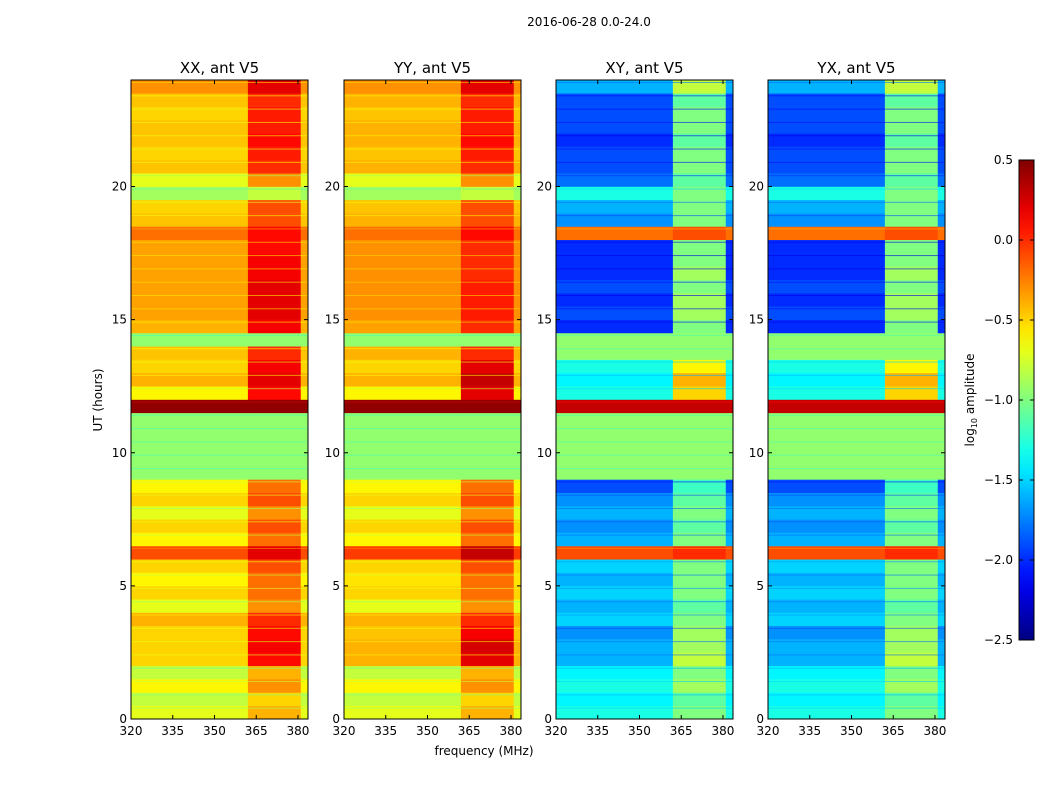 This screenshot has width=1050, height=800. Describe the element at coordinates (332, 187) in the screenshot. I see `y-tick-label: 20` at that location.